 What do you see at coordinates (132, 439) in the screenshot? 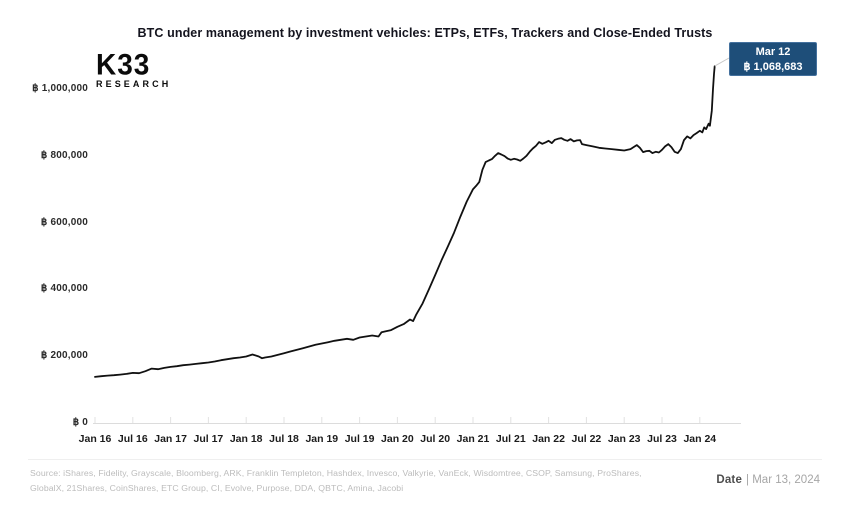
I see `x-axis-label: Jul 16` at bounding box center [132, 439].